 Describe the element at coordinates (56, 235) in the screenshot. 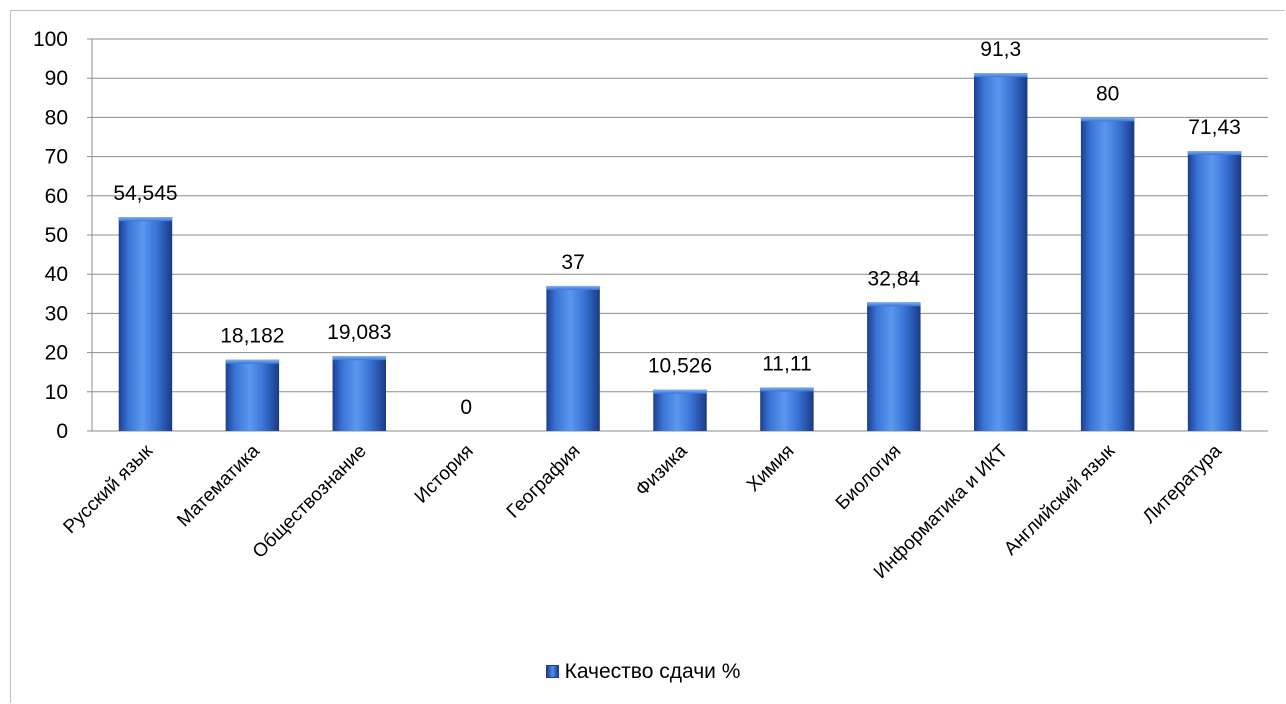

I see `y-tick-label: 50` at that location.